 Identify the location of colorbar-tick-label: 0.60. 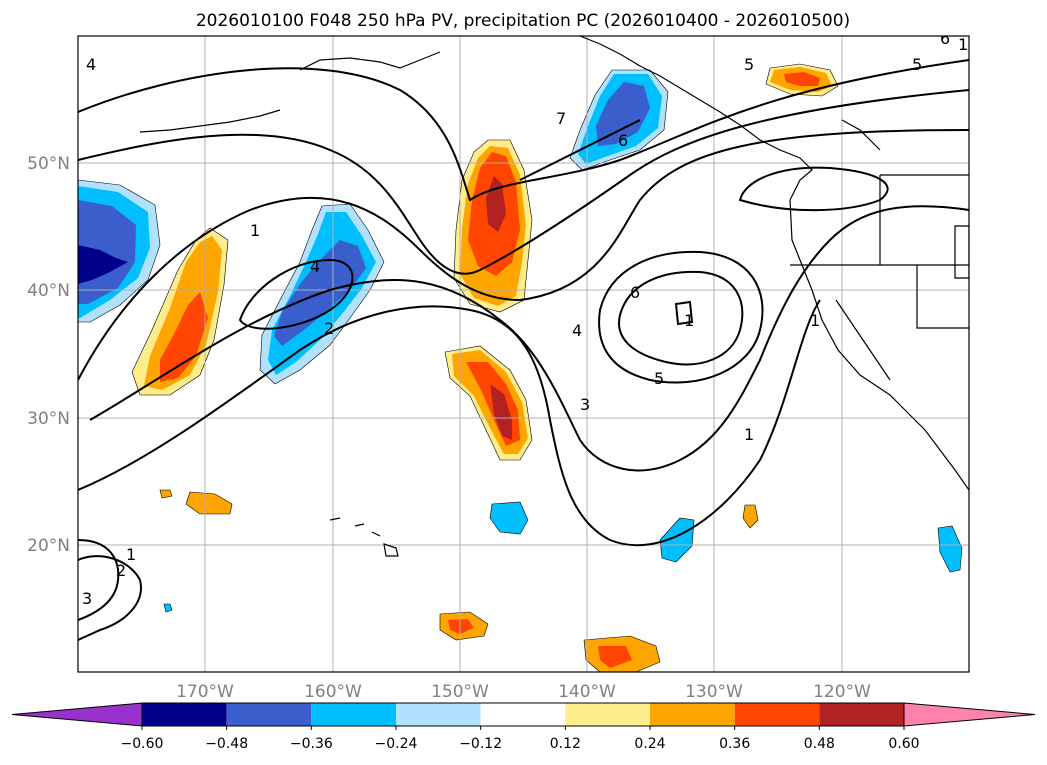
(903, 744).